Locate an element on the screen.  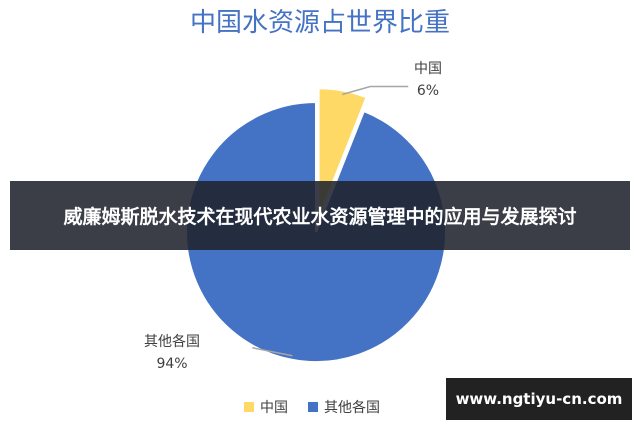
slice-label-1: 其他各国 is located at coordinates (172, 342).